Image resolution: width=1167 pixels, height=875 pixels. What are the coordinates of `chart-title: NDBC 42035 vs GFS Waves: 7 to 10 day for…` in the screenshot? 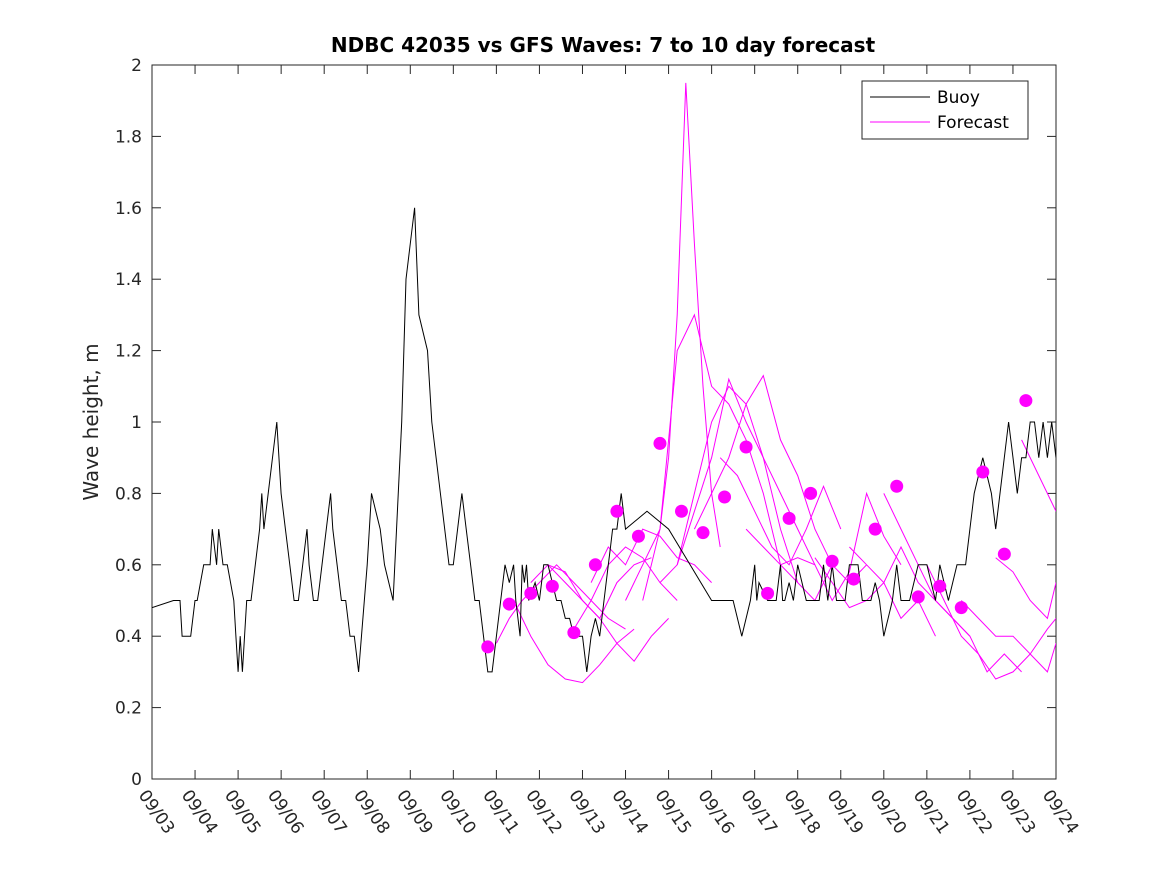 It's located at (603, 45).